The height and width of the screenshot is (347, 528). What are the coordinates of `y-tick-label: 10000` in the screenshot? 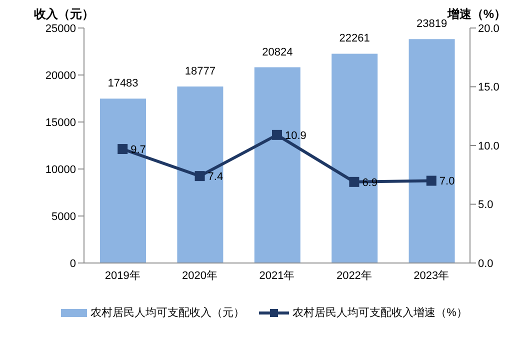 It's located at (60, 170).